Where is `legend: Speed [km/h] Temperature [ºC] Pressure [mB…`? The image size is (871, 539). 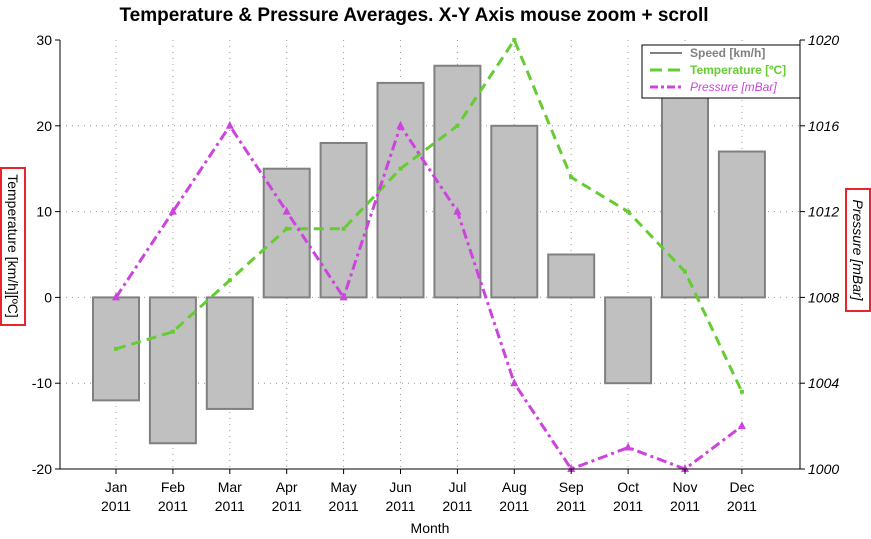 legend: Speed [km/h] Temperature [ºC] Pressure [mB… is located at coordinates (721, 71).